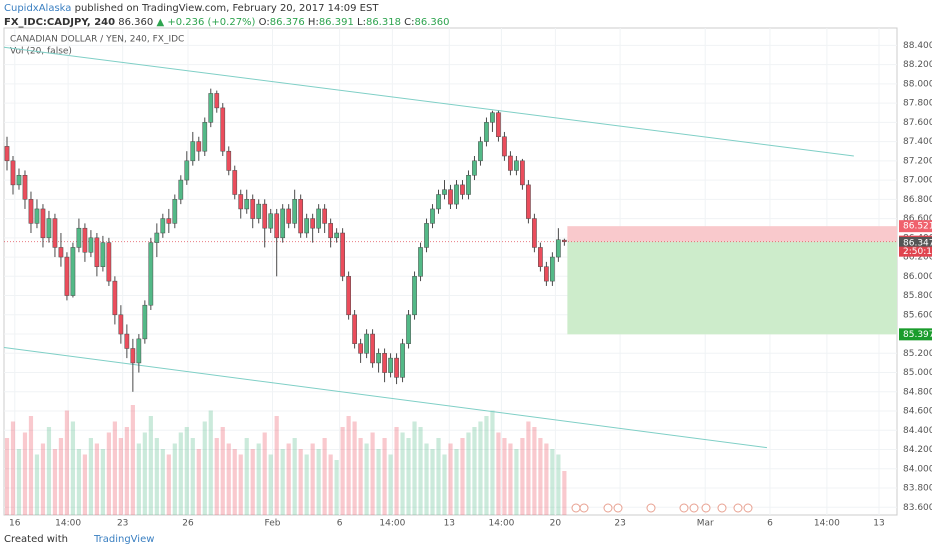 This screenshot has height=550, width=932. I want to click on y-tick-label: 84.800, so click(917, 392).